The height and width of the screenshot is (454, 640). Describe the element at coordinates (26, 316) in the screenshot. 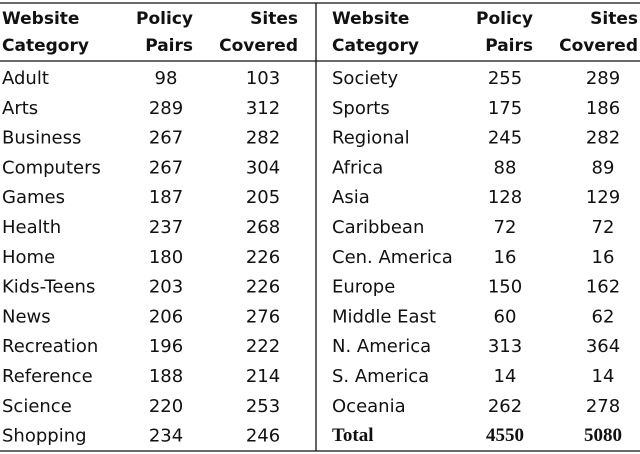

I see `category-cell: News` at that location.